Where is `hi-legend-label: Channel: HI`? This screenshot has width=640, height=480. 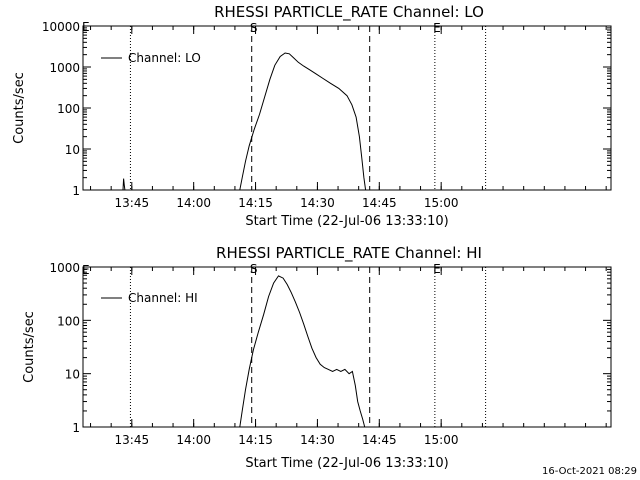 hi-legend-label: Channel: HI is located at coordinates (163, 298).